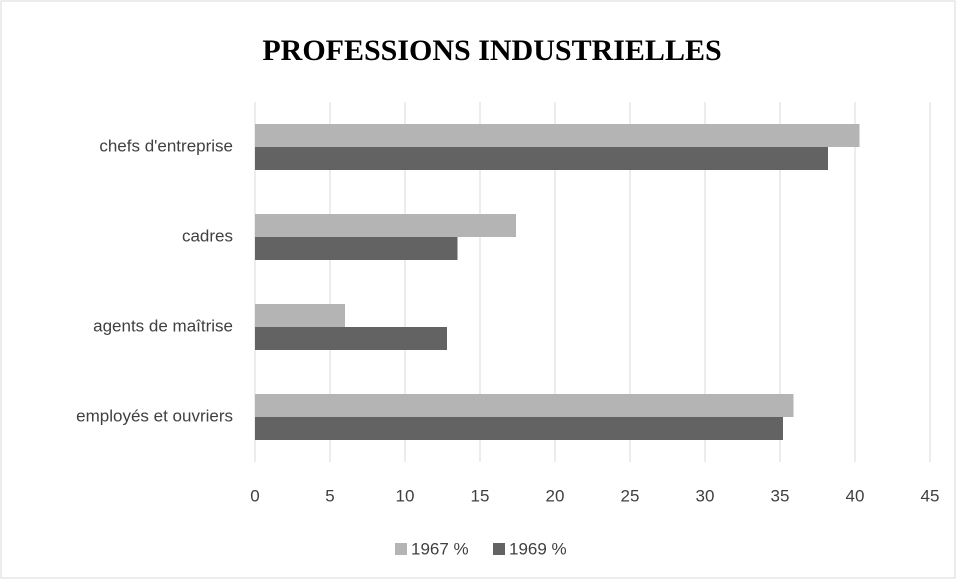 This screenshot has height=580, width=957. Describe the element at coordinates (855, 495) in the screenshot. I see `x-tick-label: 40` at that location.